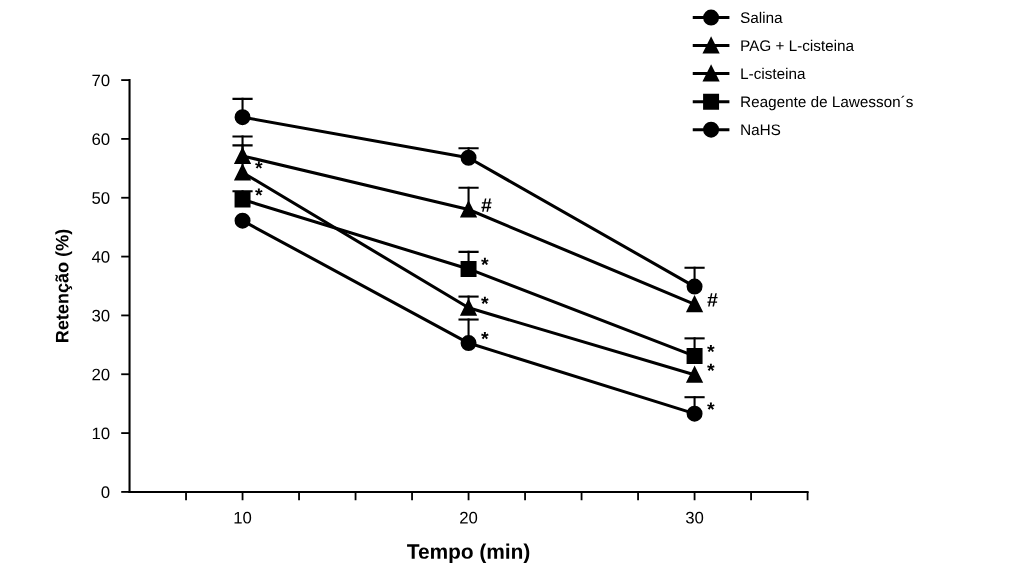 Image resolution: width=1012 pixels, height=572 pixels. Describe the element at coordinates (100, 256) in the screenshot. I see `y-tick-label: 40` at that location.